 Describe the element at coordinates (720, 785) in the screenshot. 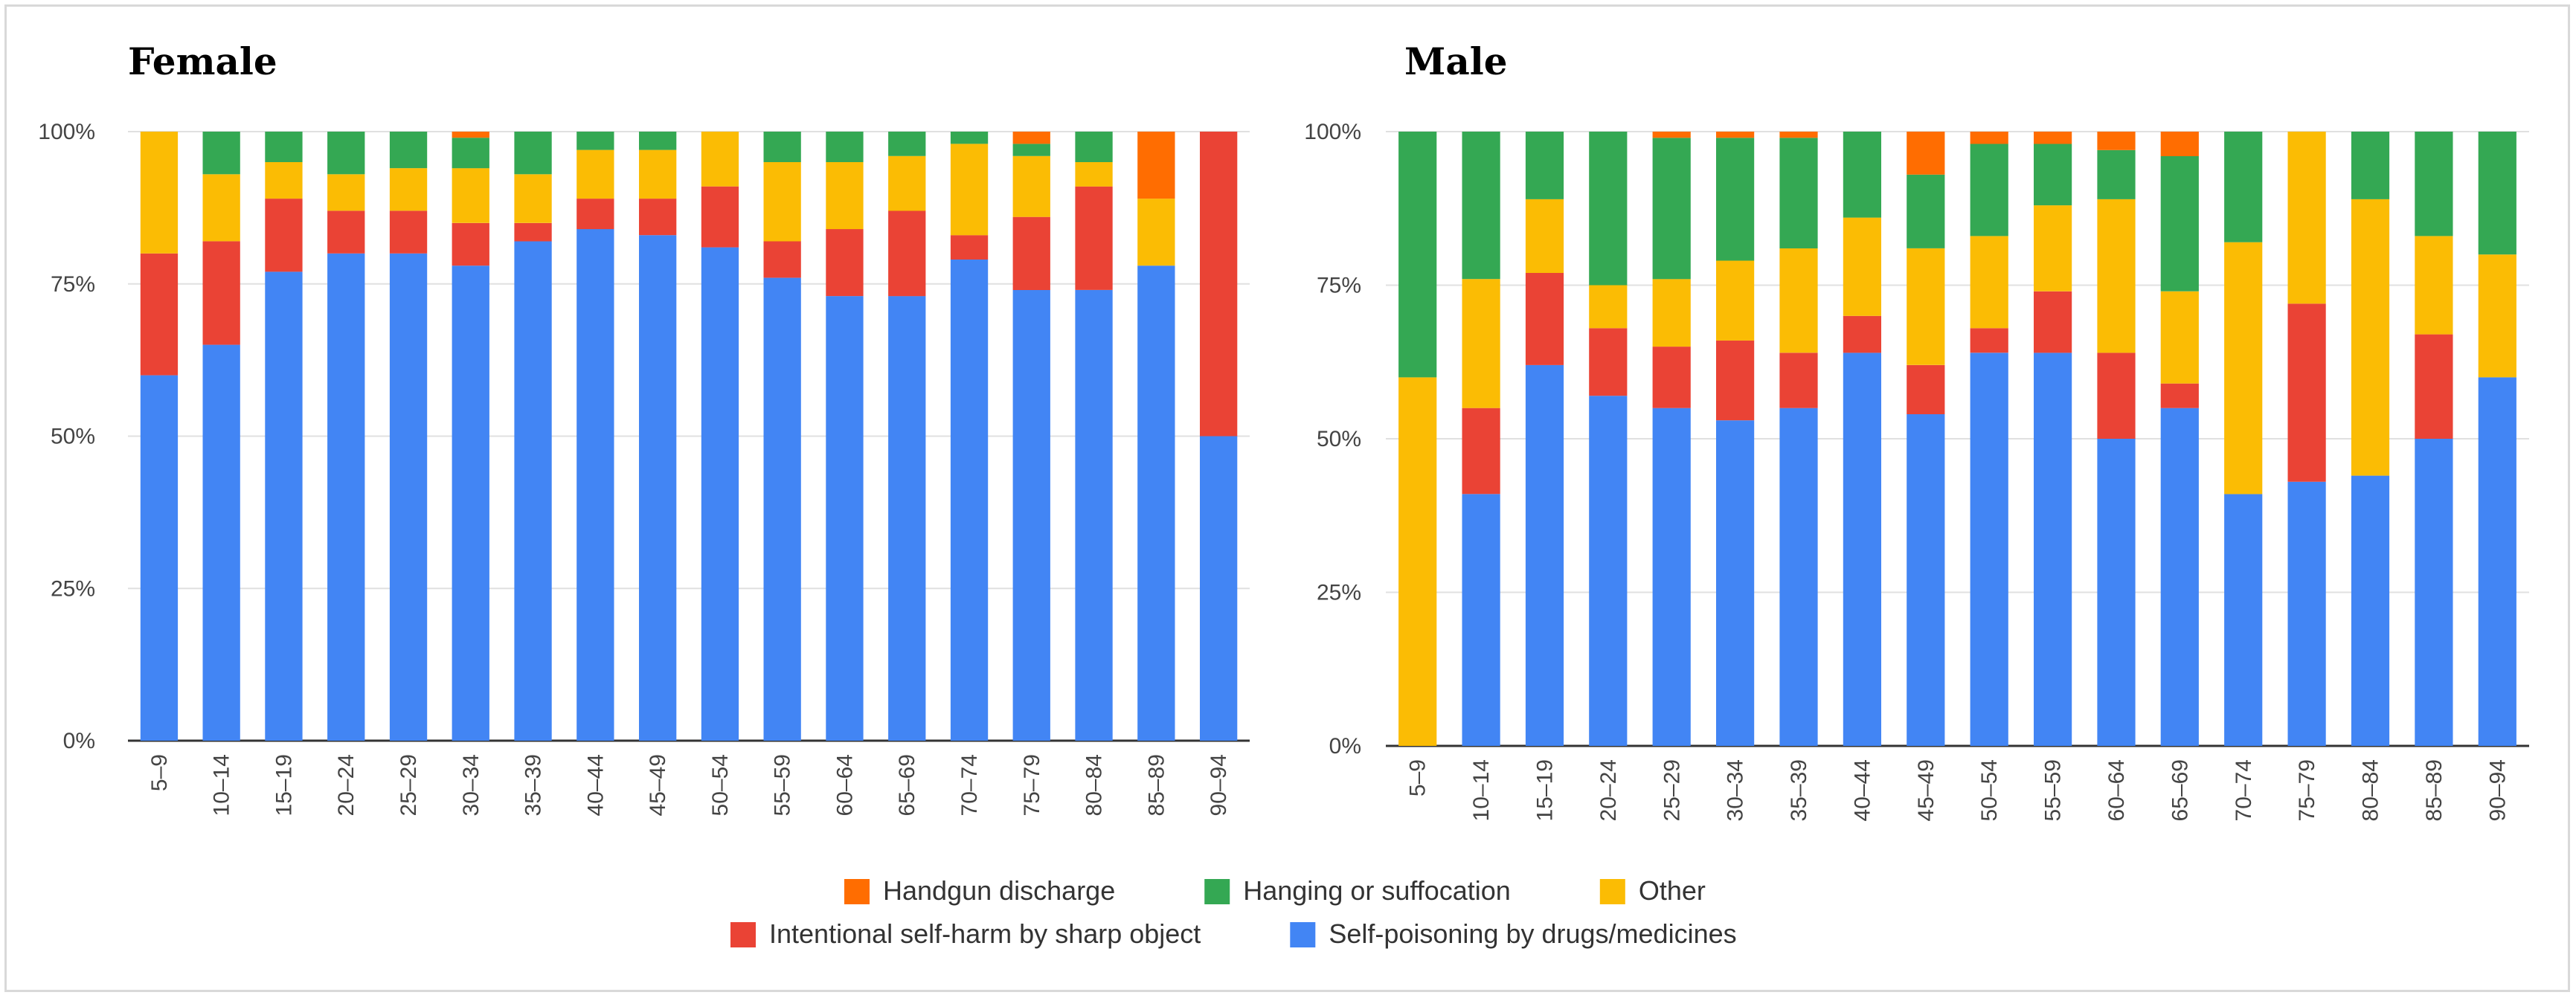

I see `female-x-tick-label: 50–54` at that location.